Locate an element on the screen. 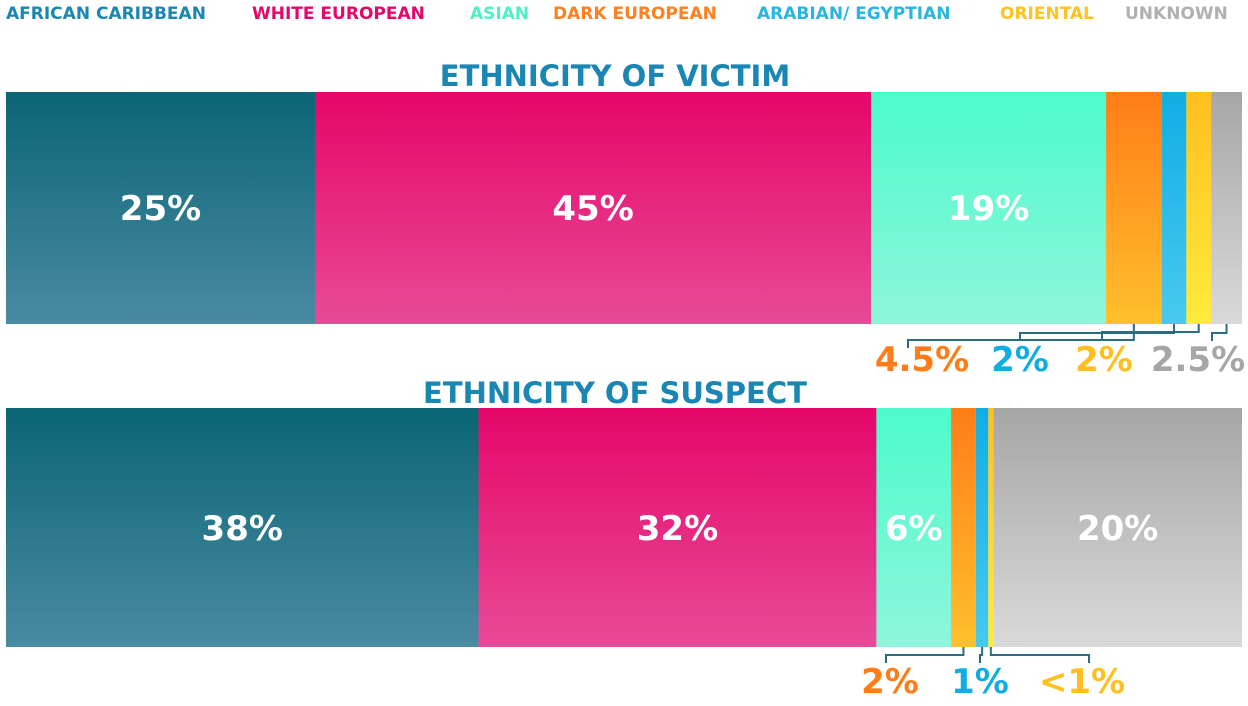 The height and width of the screenshot is (706, 1248). data-label: 38% is located at coordinates (242, 529).